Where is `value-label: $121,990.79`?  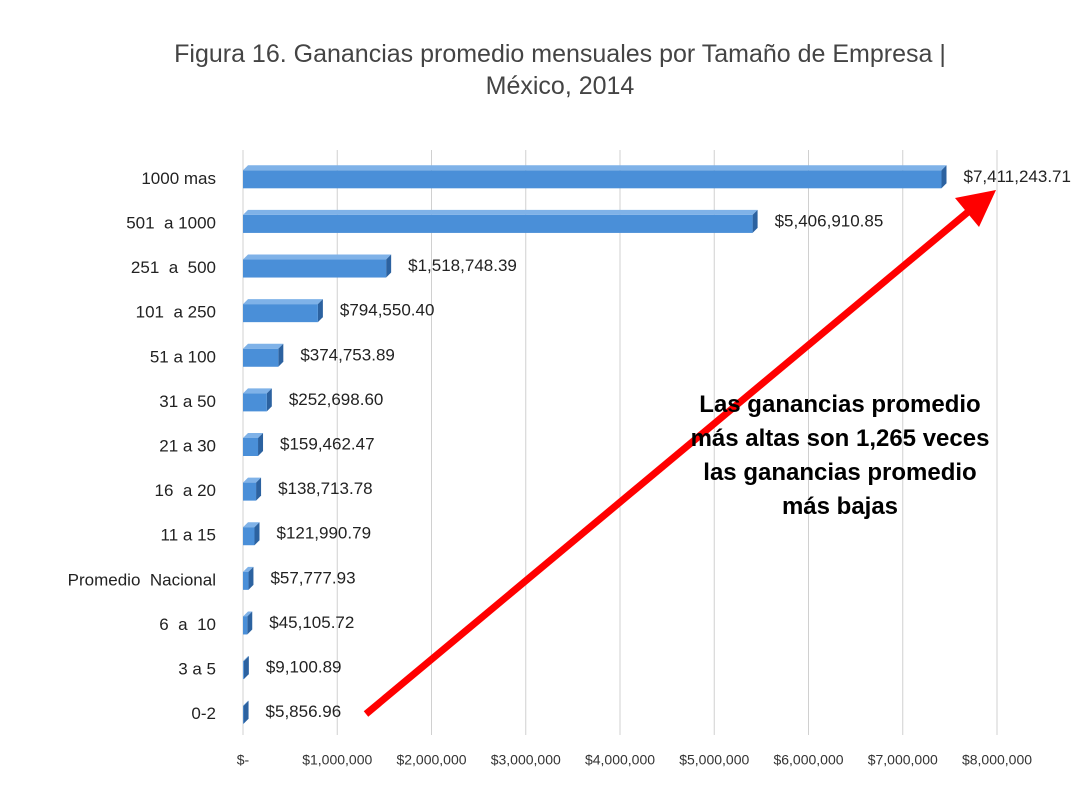
value-label: $121,990.79 is located at coordinates (323, 533).